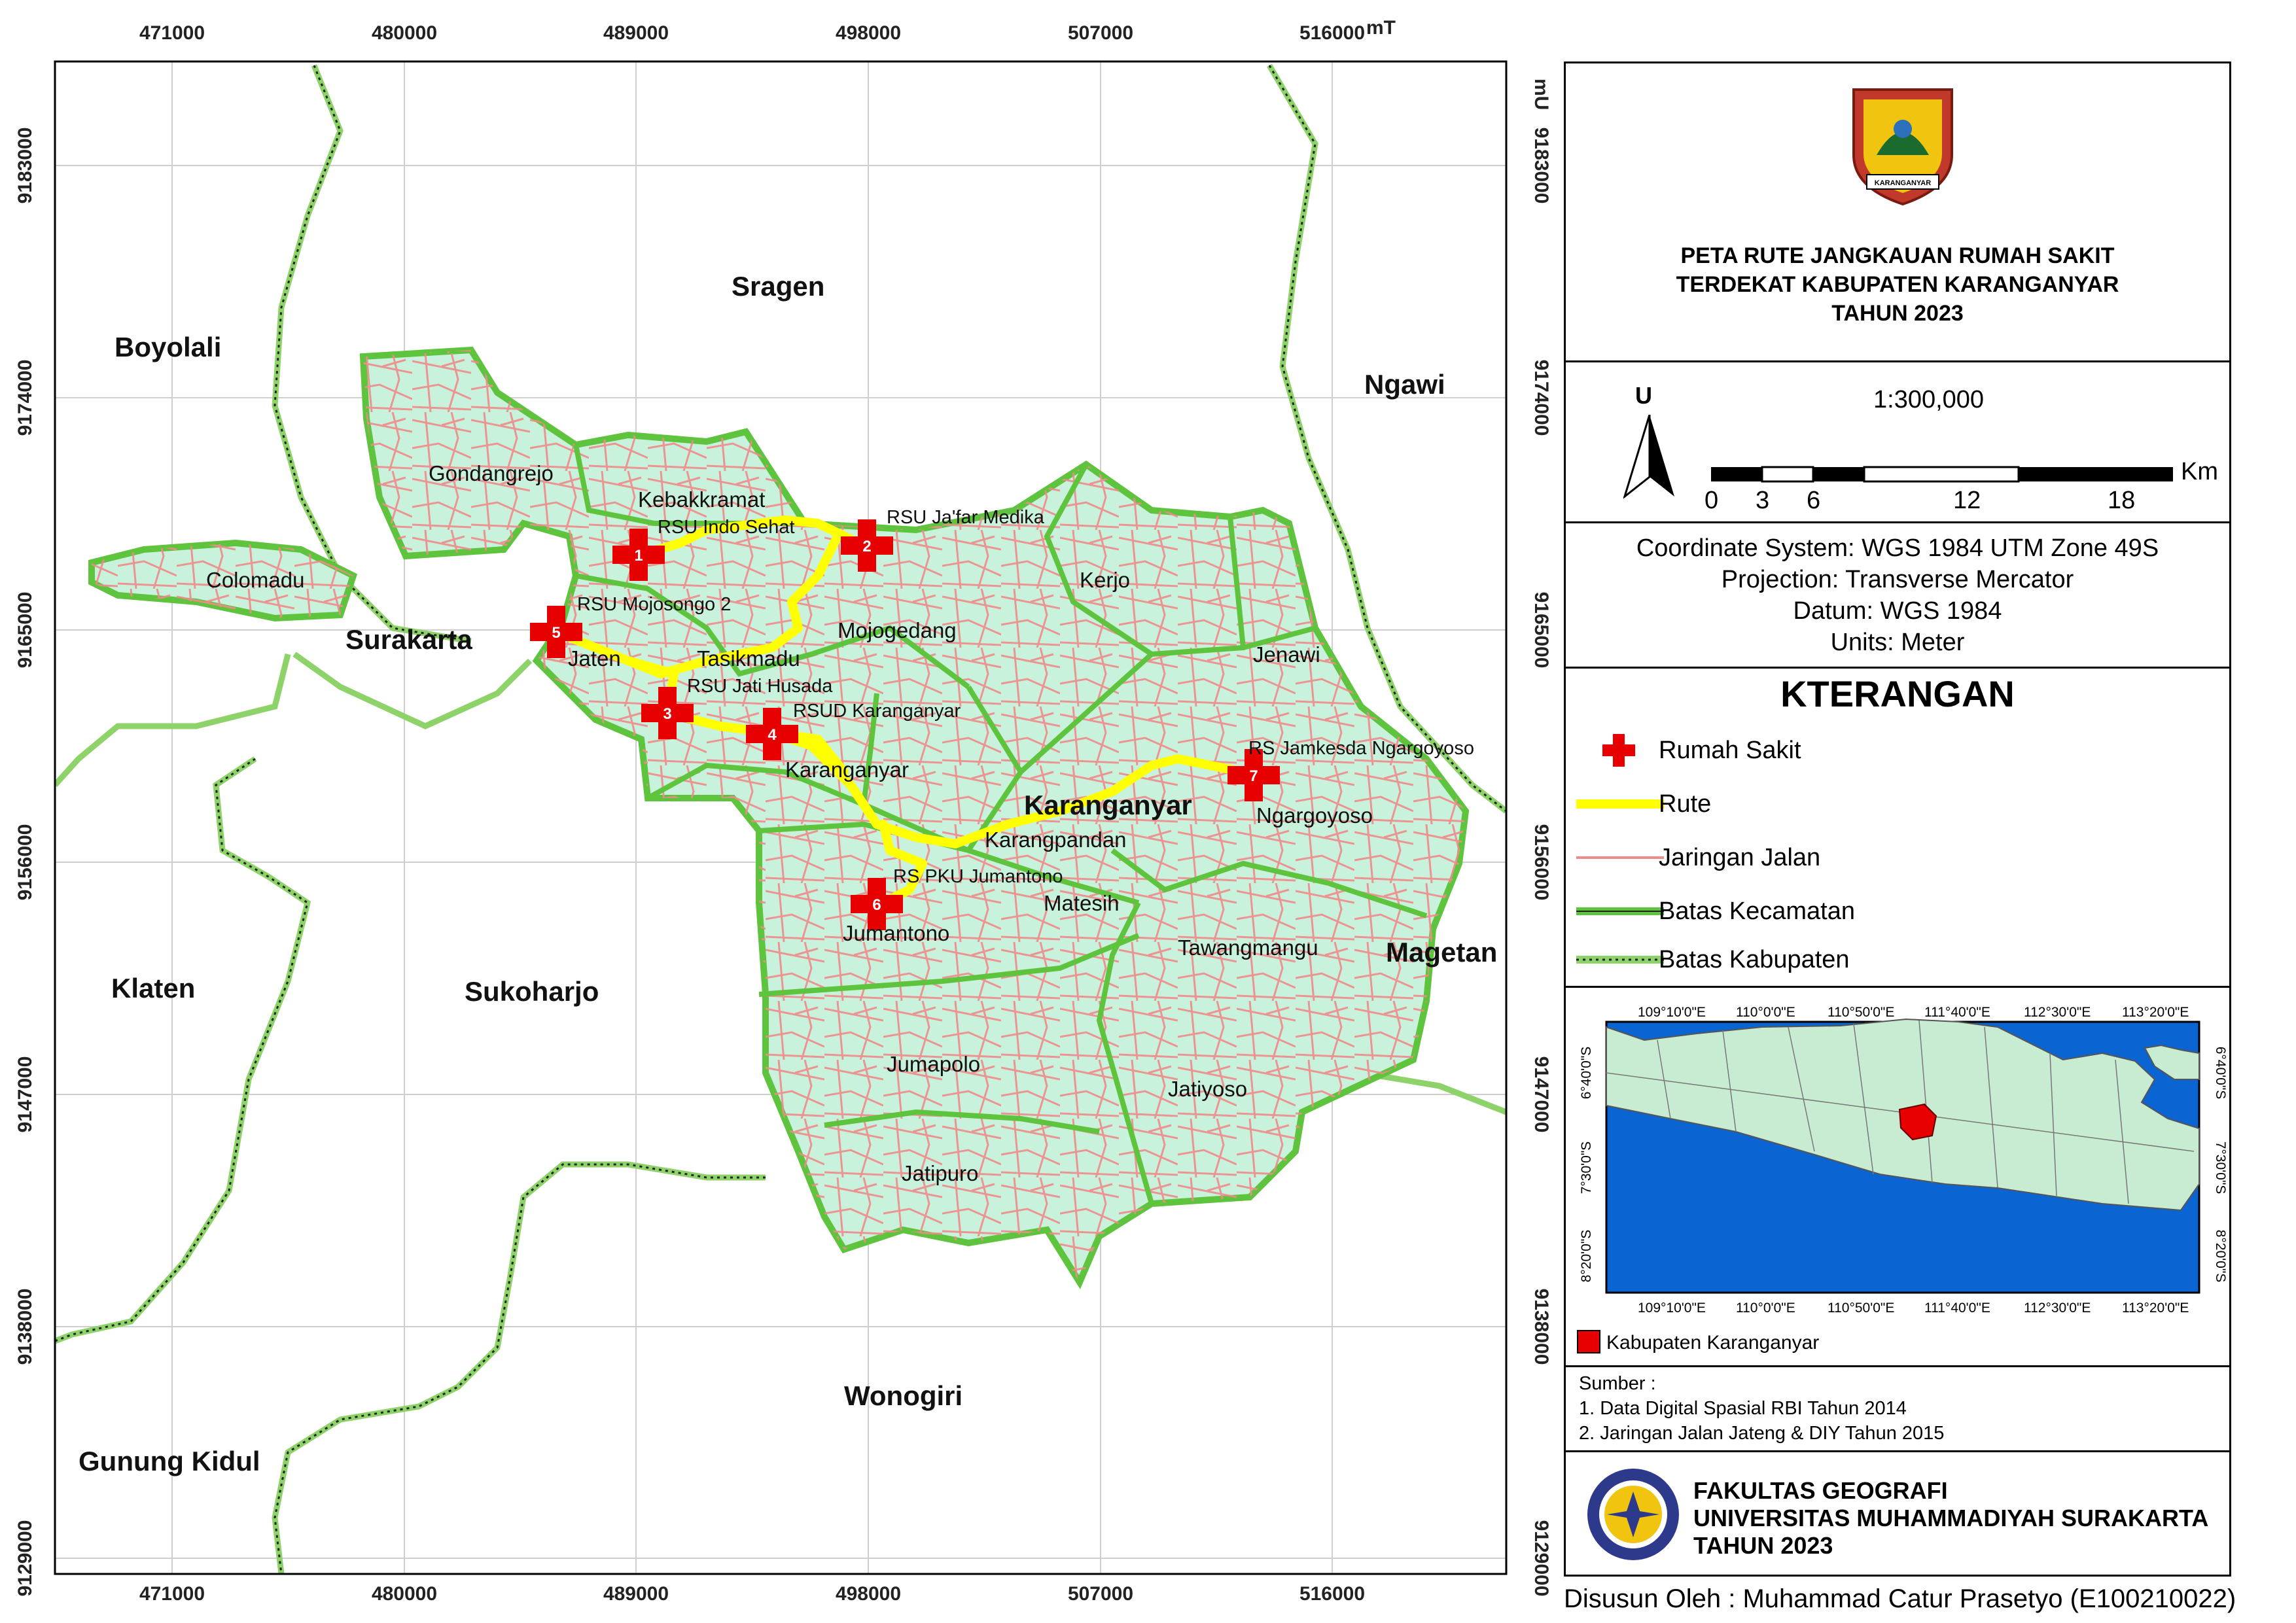 The image size is (2296, 1623). What do you see at coordinates (1757, 912) in the screenshot?
I see `legend-label: Batas Kecamatan` at bounding box center [1757, 912].